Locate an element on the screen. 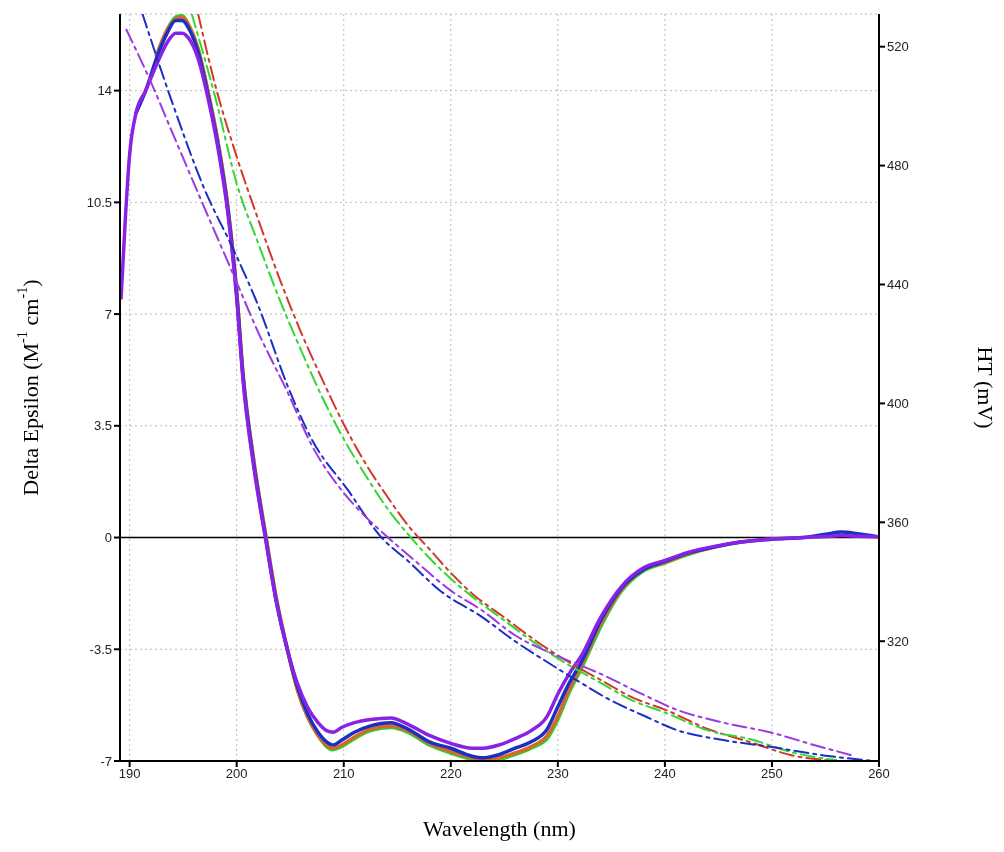 The image size is (1004, 852). y2-tick-label: 400 is located at coordinates (898, 404).